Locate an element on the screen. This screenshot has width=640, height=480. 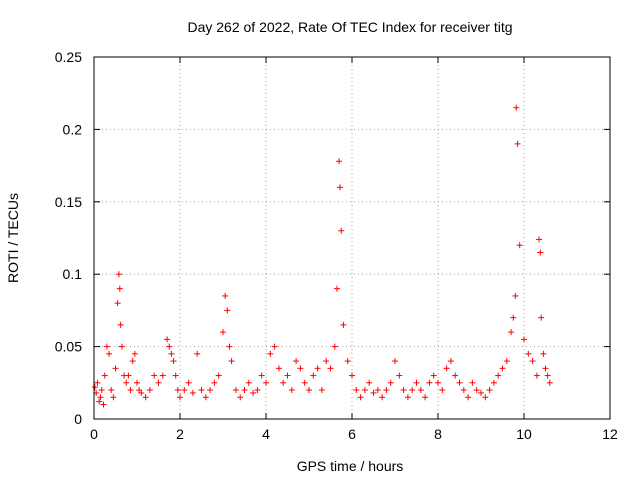
x-tick-label: 10 is located at coordinates (524, 434).